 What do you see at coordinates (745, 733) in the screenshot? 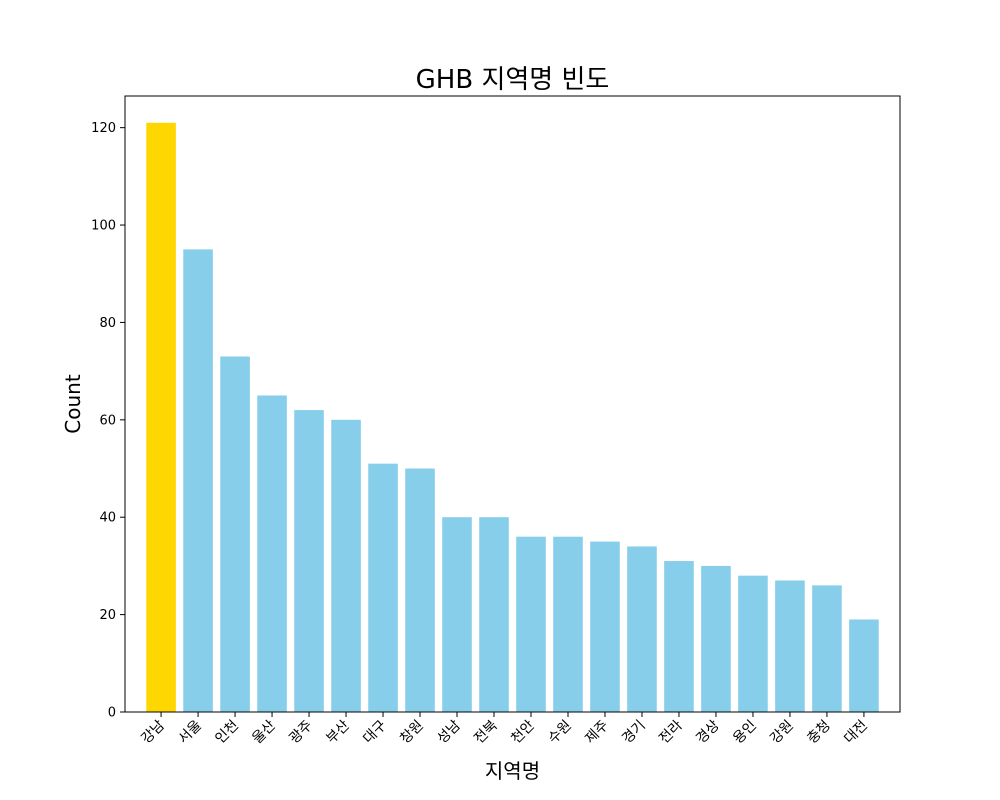
I see `x-tick-label: 용인` at bounding box center [745, 733].